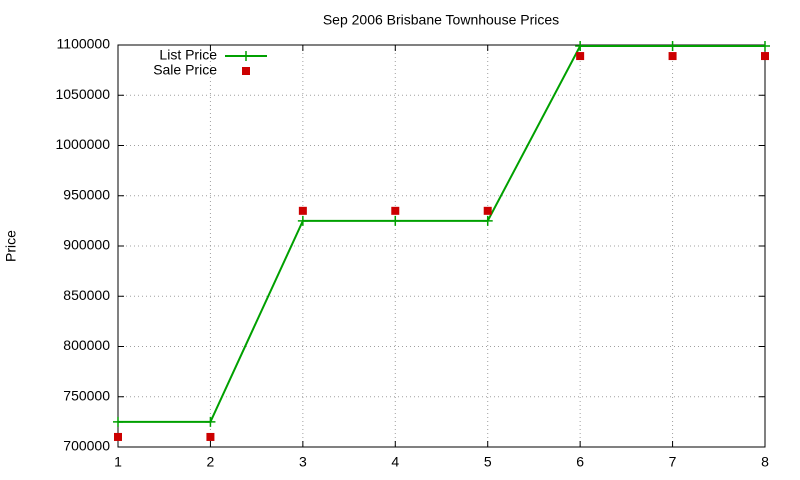 Image resolution: width=800 pixels, height=480 pixels. What do you see at coordinates (86, 245) in the screenshot?
I see `y-tick-label: 900000` at bounding box center [86, 245].